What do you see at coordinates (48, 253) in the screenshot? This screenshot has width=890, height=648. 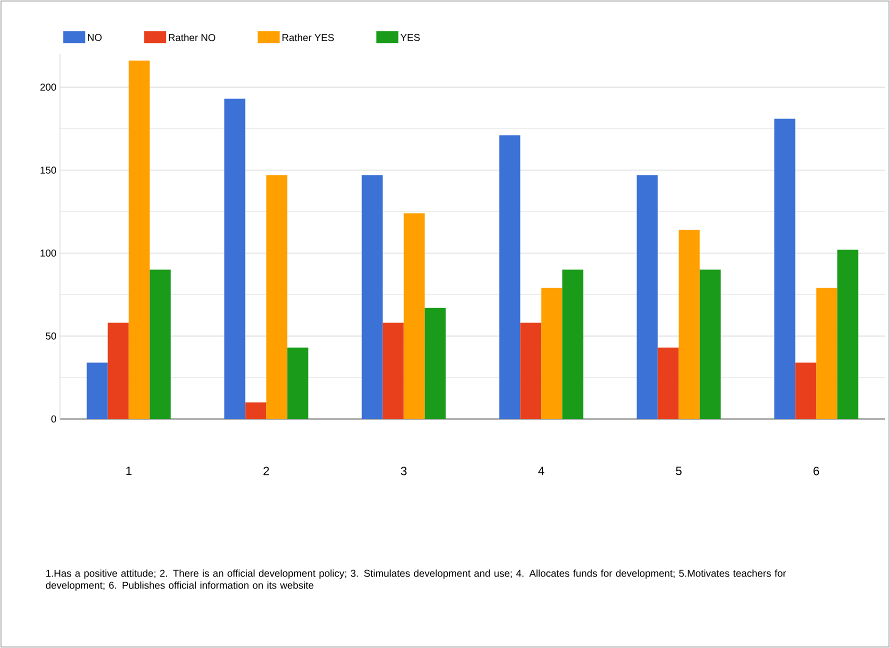 I see `y-tick-label: 100` at bounding box center [48, 253].